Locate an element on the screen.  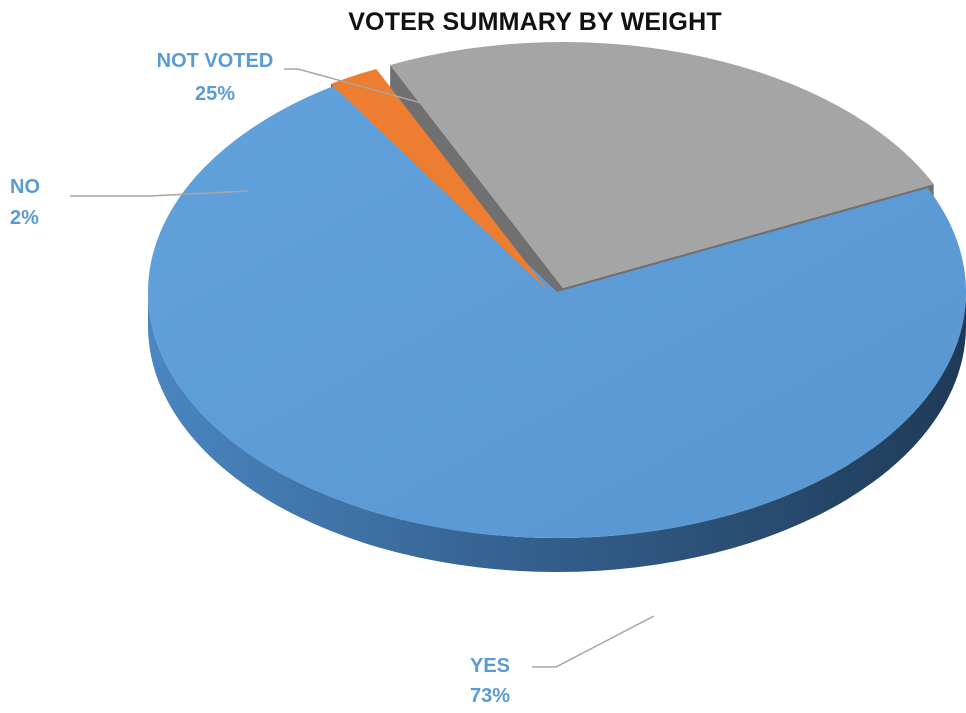
chart-title: VOTER SUMMARY BY WEIGHT is located at coordinates (535, 22).